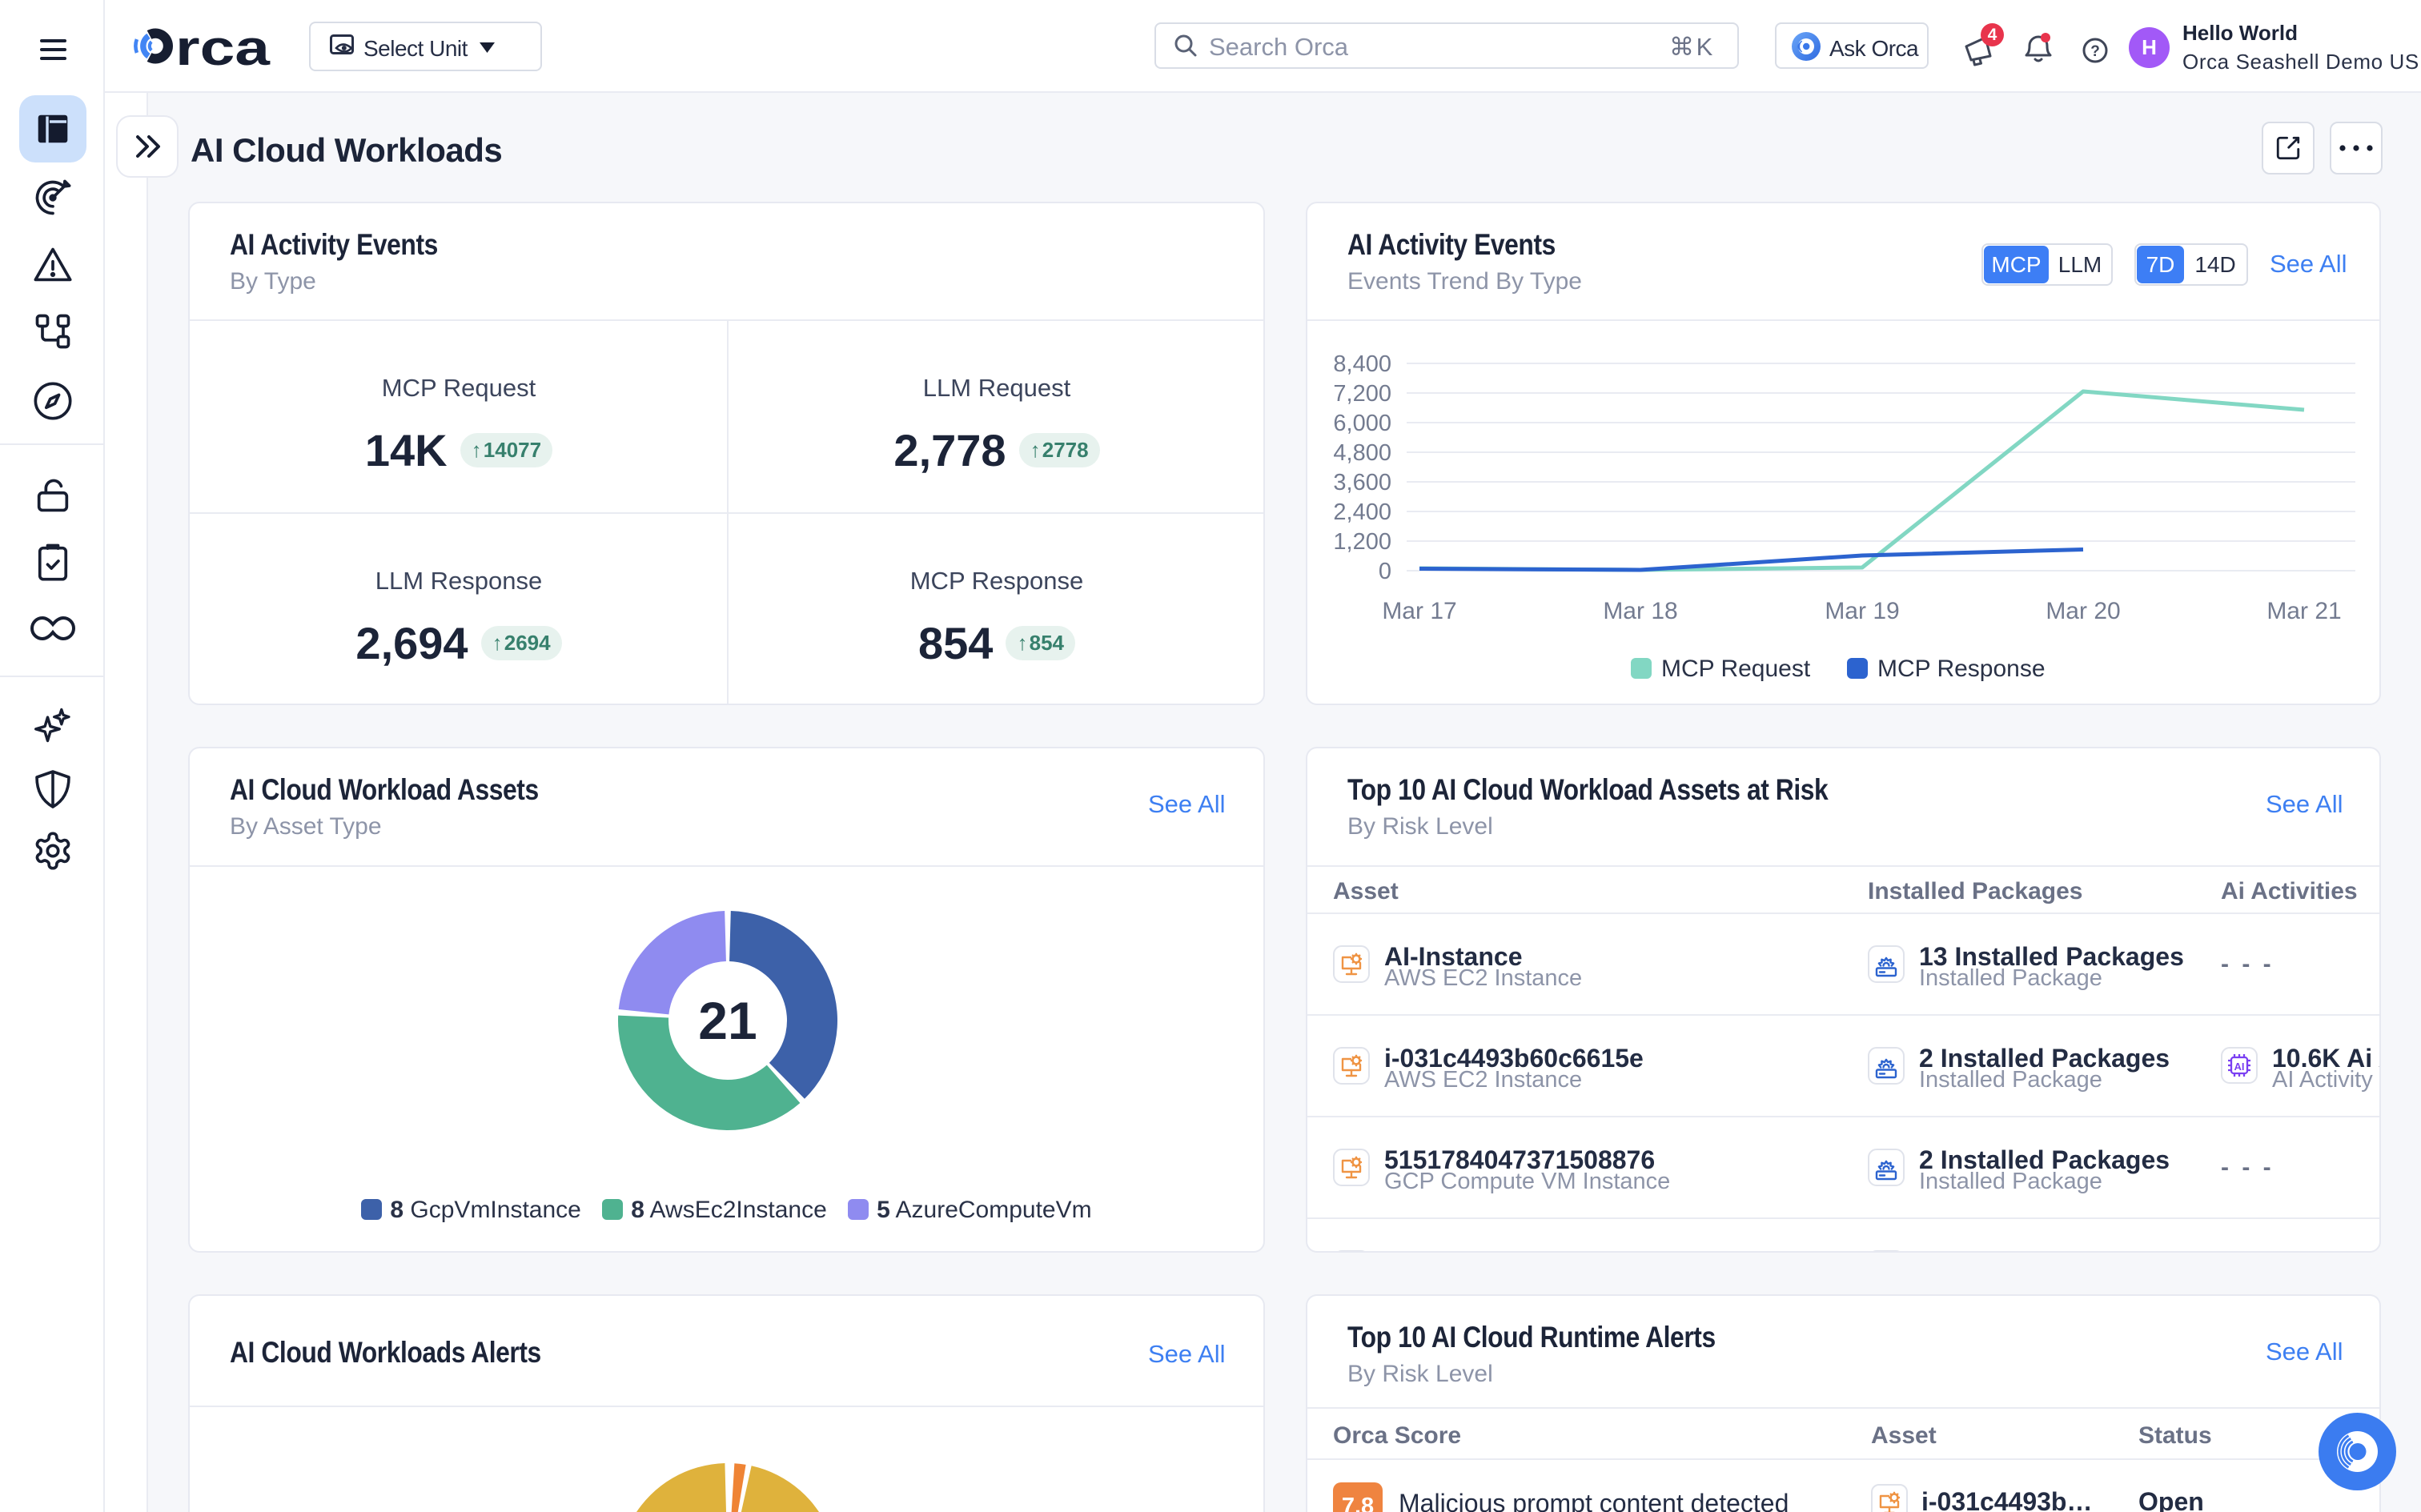 The image size is (2421, 1512). What do you see at coordinates (1362, 364) in the screenshot?
I see `svg-text: 8,400` at bounding box center [1362, 364].